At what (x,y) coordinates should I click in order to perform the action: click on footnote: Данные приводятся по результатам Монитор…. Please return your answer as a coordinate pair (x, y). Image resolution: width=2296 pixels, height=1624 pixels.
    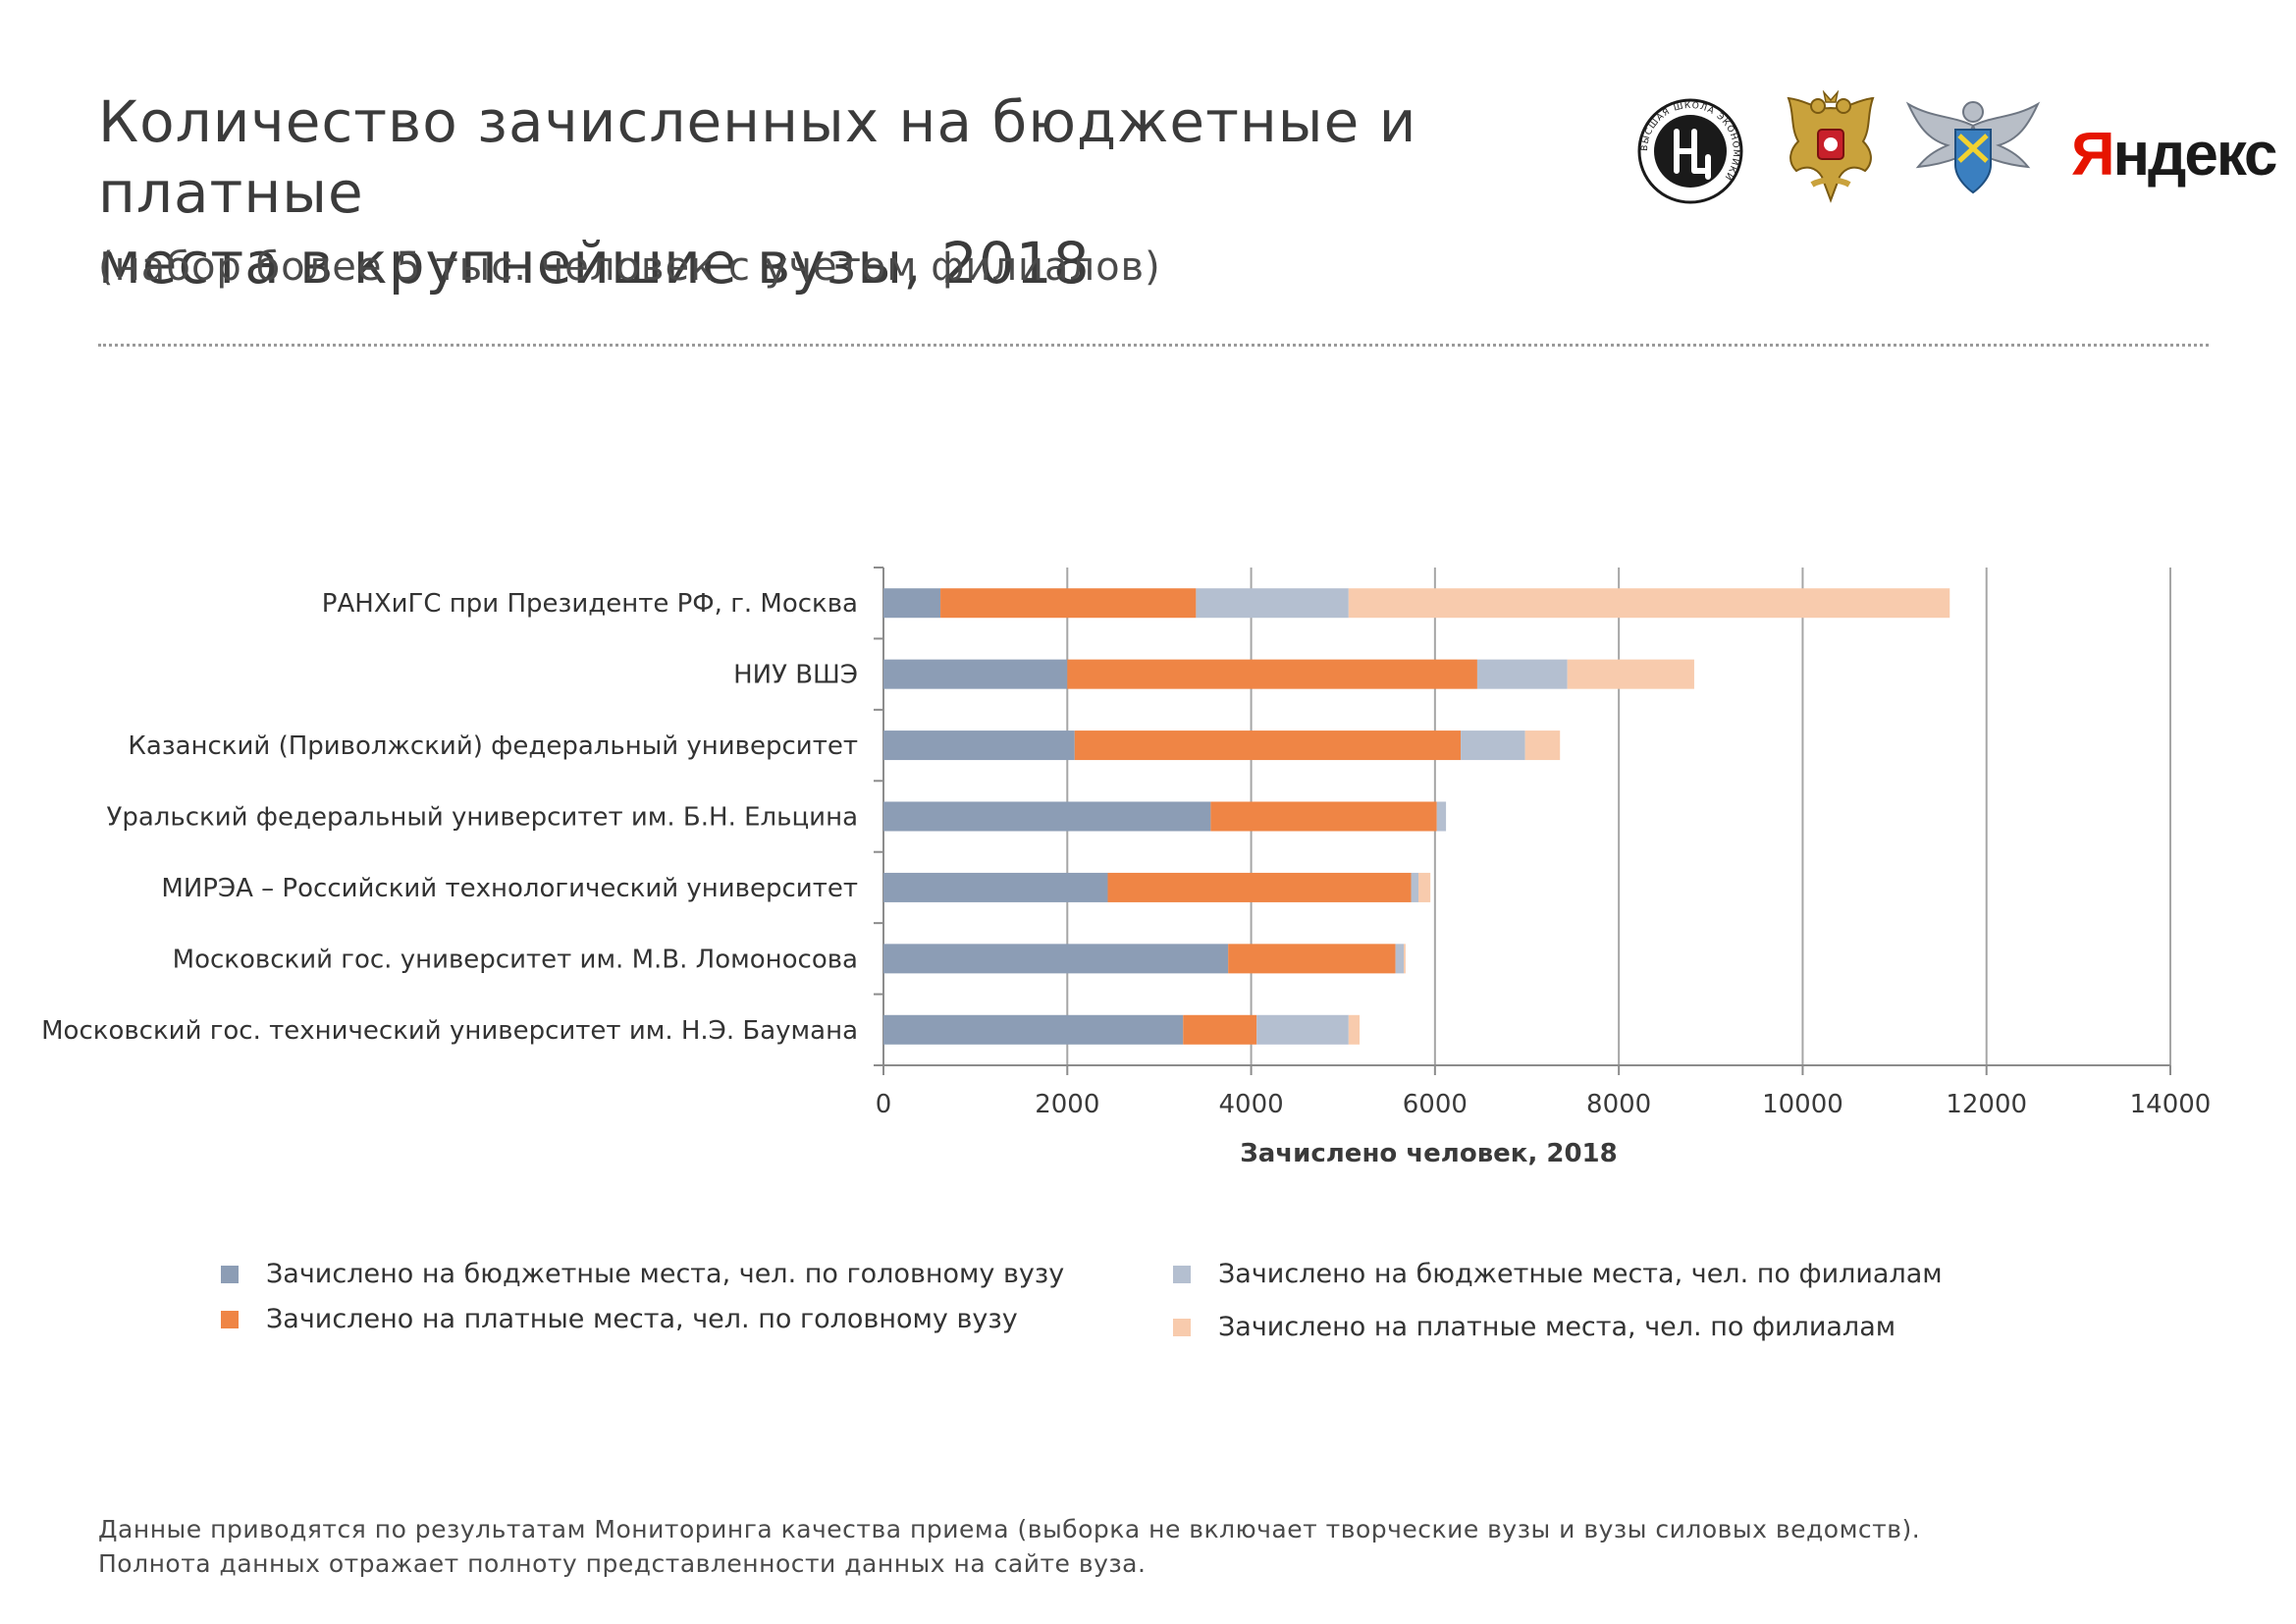
    Looking at the image, I should click on (1009, 1546).